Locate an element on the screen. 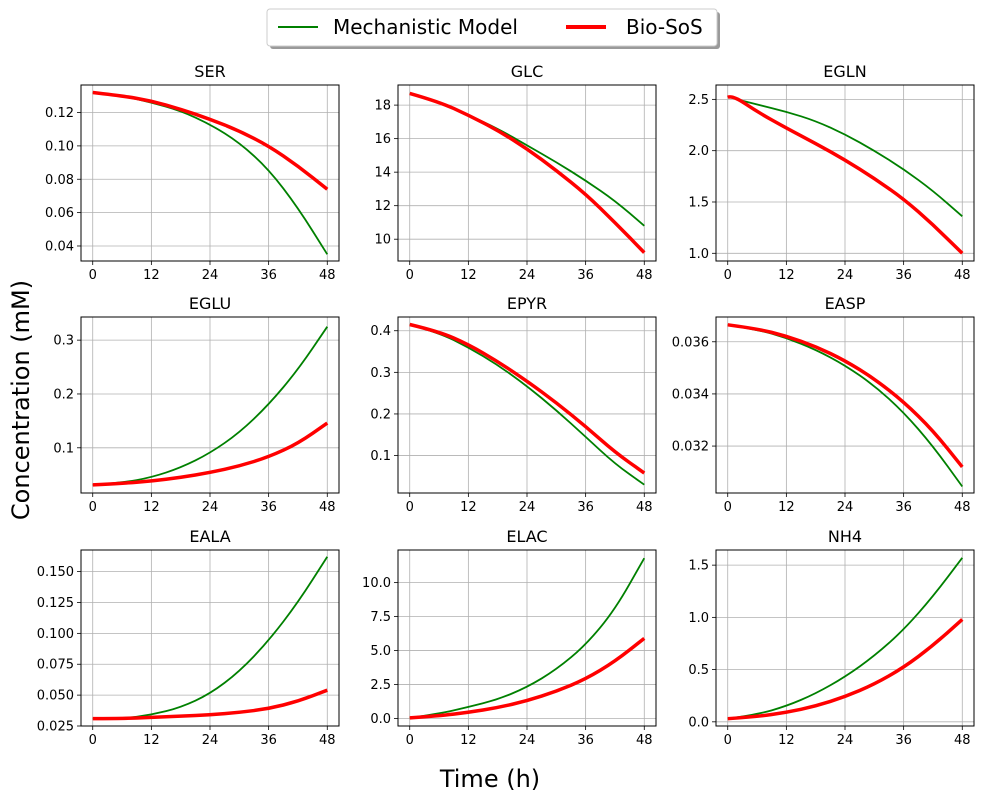 This screenshot has width=985, height=801. y-tick-label: 10.0 is located at coordinates (376, 583).